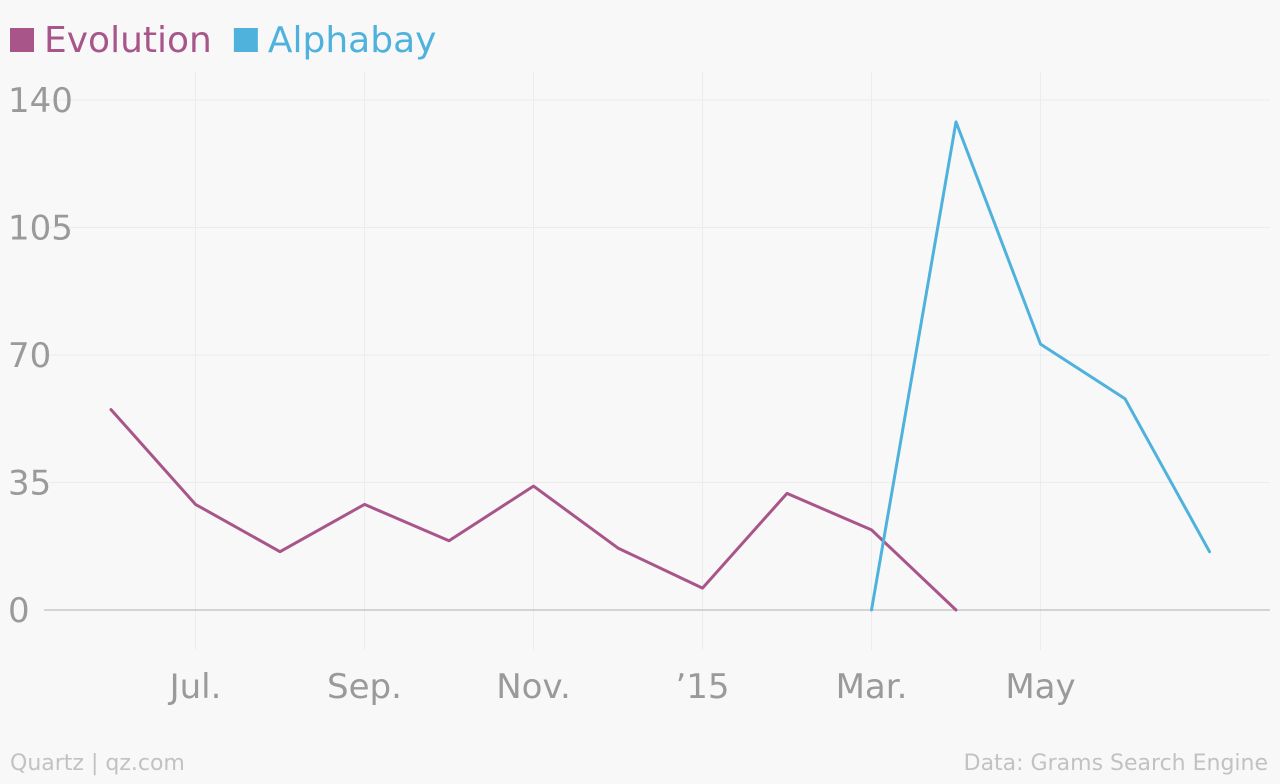 This screenshot has height=784, width=1280. I want to click on legend-swatch-evolution, so click(22, 40).